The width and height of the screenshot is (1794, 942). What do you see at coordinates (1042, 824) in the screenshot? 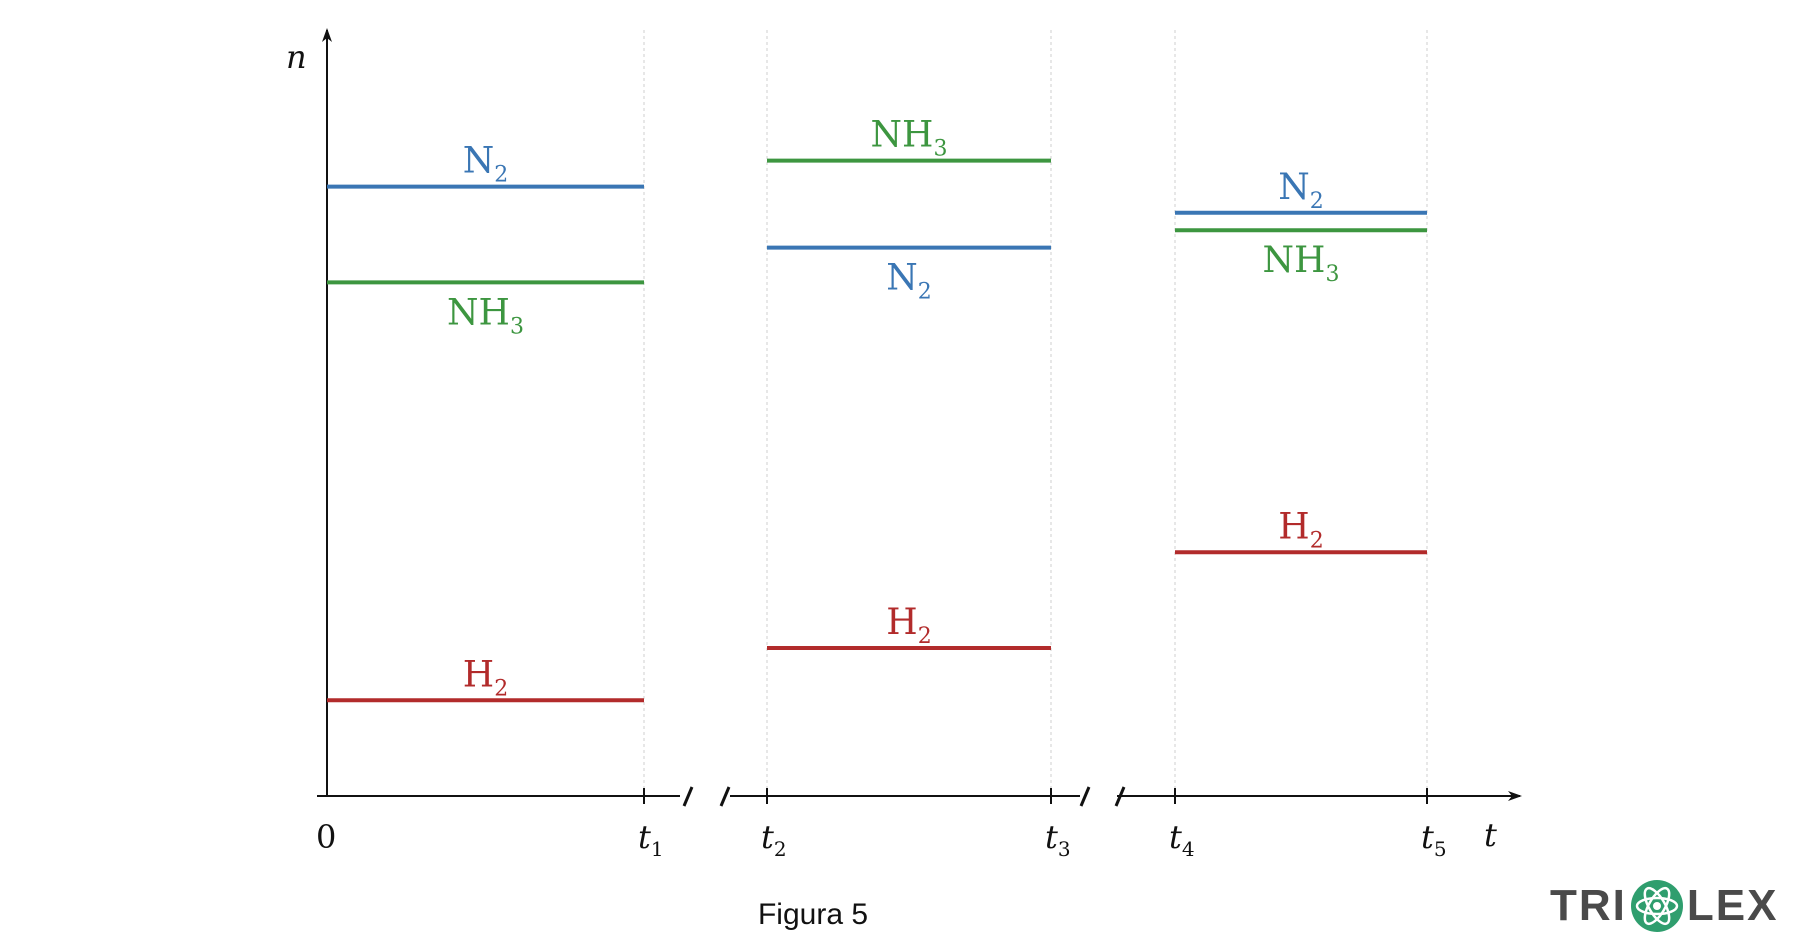
I see `x-ticks: t1 t2 t3 t4 t5` at bounding box center [1042, 824].